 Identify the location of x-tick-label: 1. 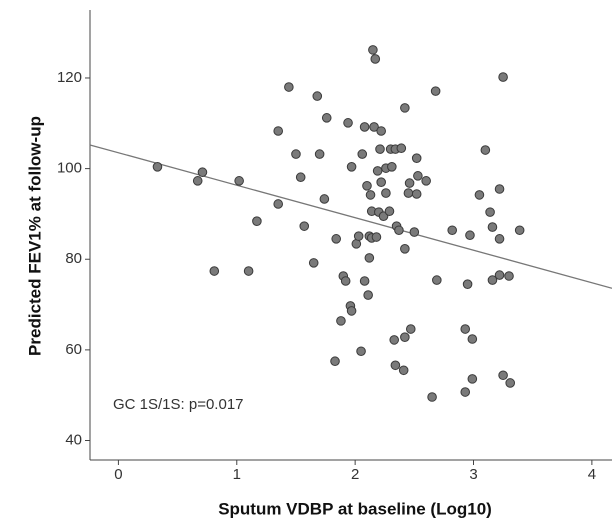
(237, 474).